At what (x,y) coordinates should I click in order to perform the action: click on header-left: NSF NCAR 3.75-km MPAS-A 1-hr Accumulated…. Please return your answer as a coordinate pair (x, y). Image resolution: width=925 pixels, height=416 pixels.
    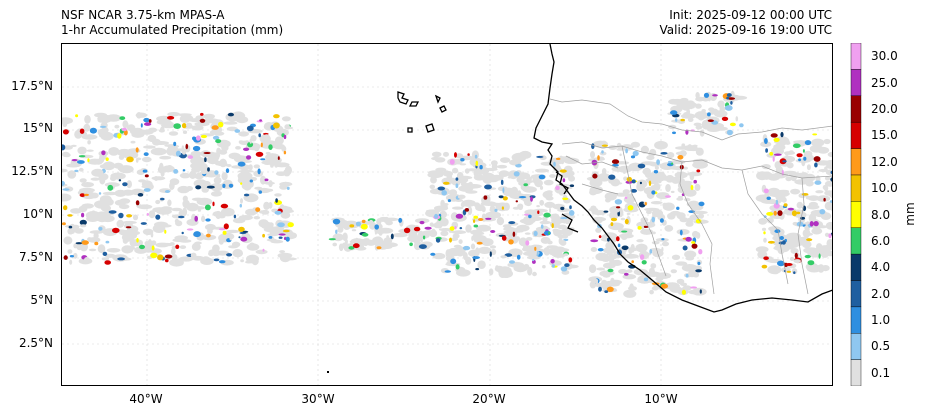
    Looking at the image, I should click on (172, 23).